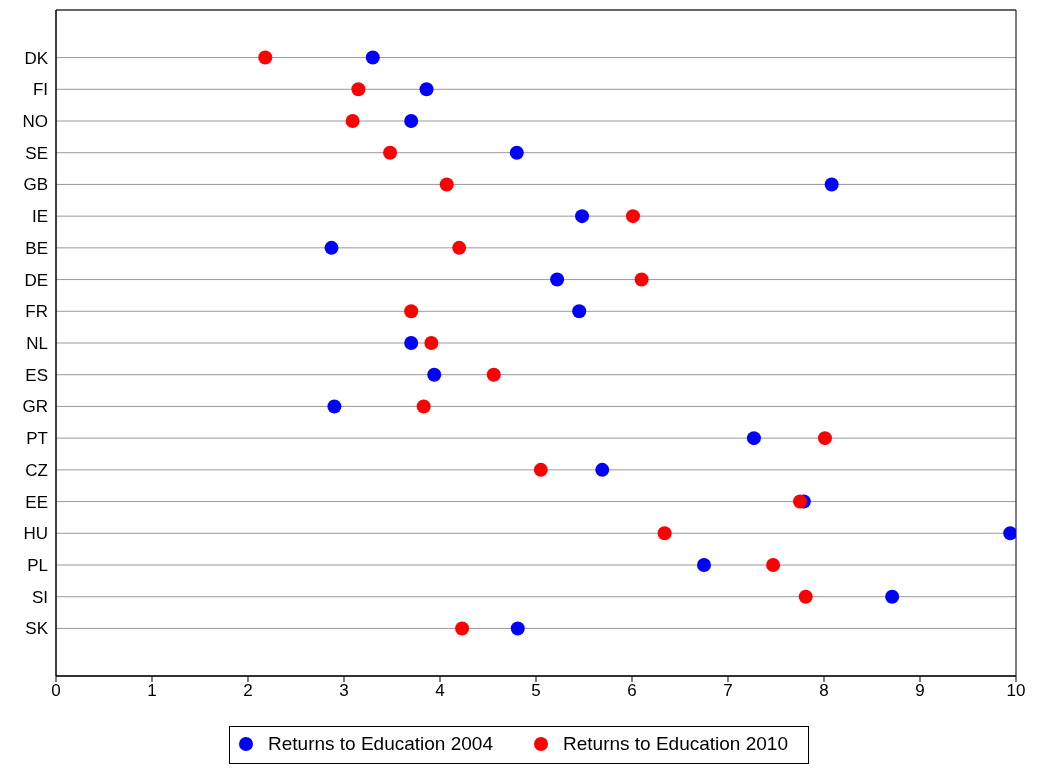 The image size is (1038, 783). What do you see at coordinates (37, 344) in the screenshot?
I see `y-tick-label: NL` at bounding box center [37, 344].